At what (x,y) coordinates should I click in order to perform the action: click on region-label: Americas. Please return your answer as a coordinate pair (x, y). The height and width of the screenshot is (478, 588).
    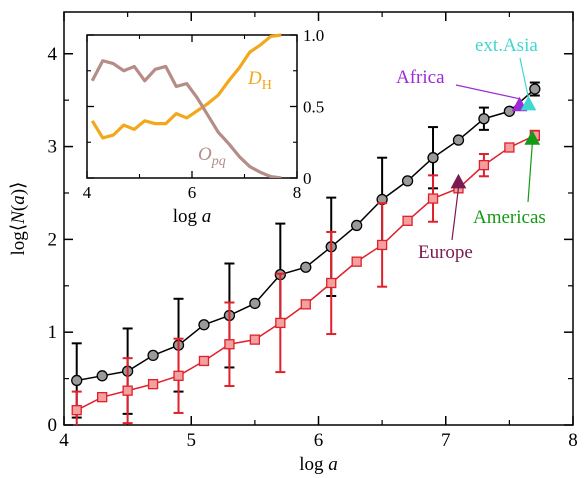
    Looking at the image, I should click on (509, 217).